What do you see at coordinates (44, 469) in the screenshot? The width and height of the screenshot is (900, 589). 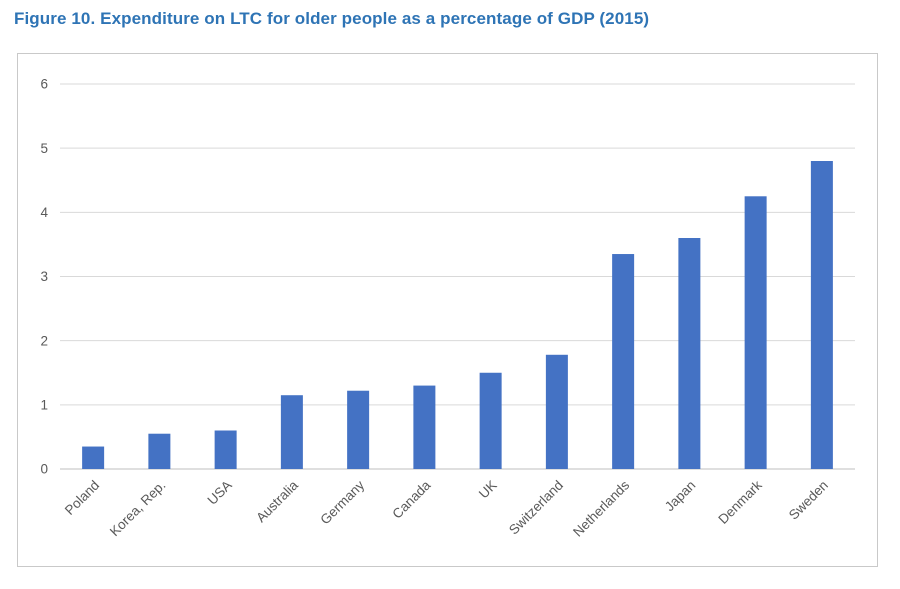 I see `y-tick-label-0: 0` at bounding box center [44, 469].